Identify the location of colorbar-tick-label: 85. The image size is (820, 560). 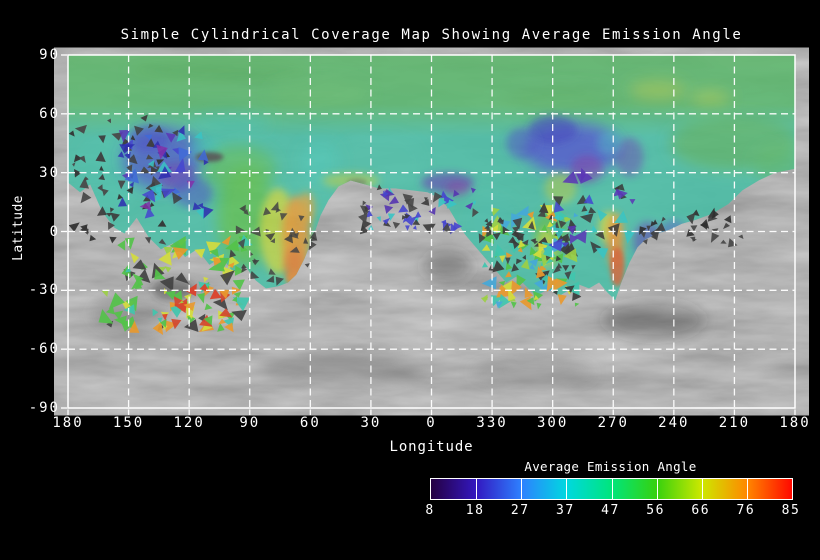
(791, 510).